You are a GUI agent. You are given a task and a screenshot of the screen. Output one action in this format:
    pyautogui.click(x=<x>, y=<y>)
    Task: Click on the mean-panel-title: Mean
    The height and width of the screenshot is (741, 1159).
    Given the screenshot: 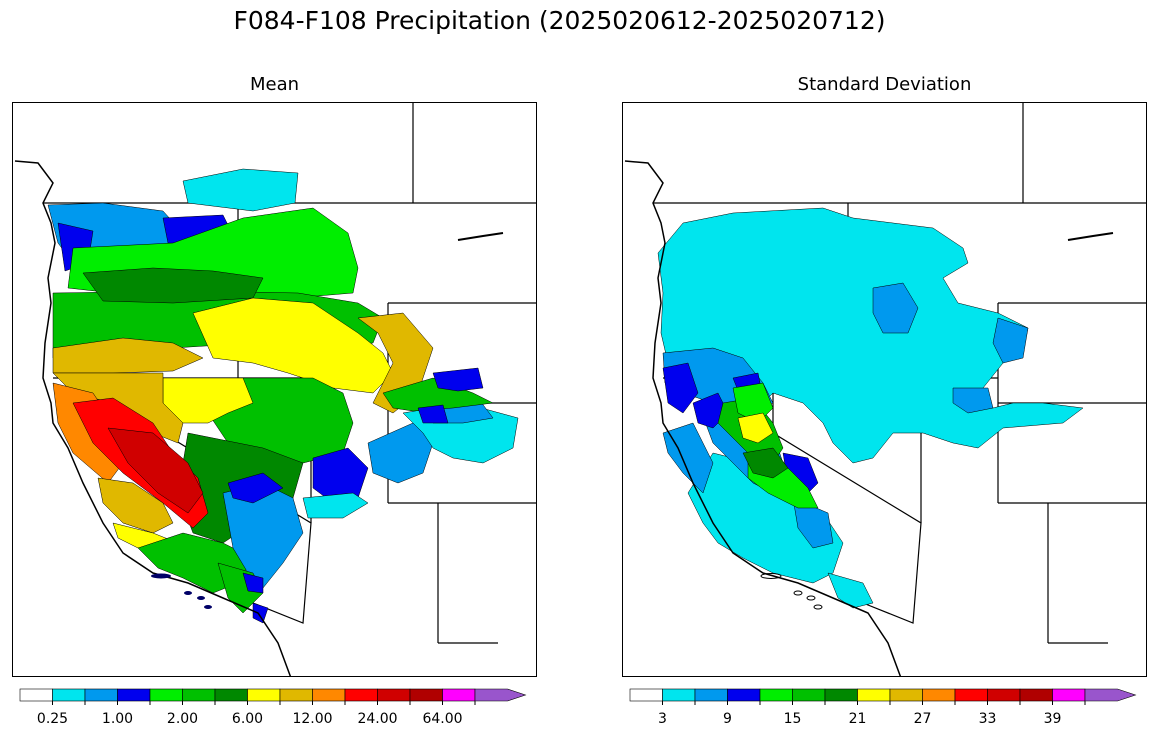 What is the action you would take?
    pyautogui.click(x=274, y=84)
    